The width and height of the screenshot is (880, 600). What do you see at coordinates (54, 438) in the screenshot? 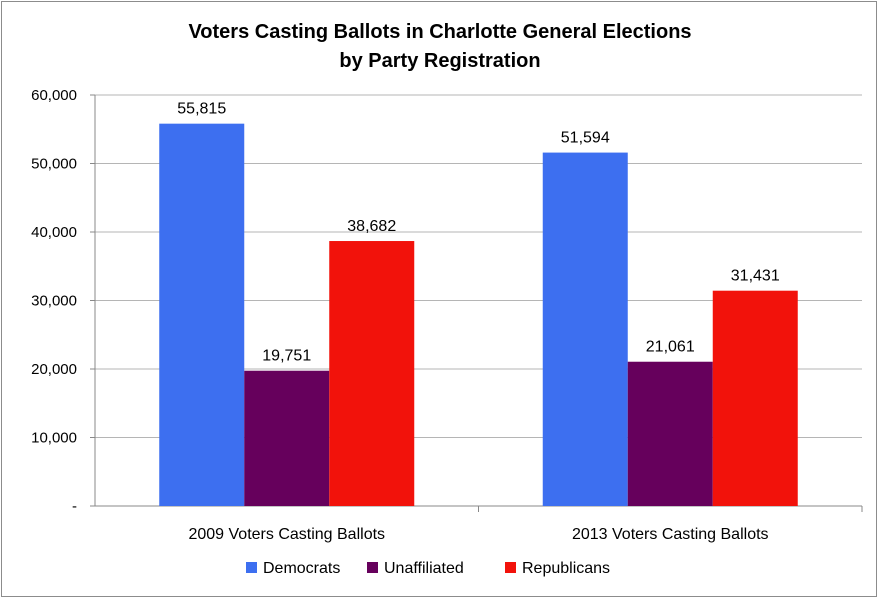
I see `y-tick-label: 10,000` at bounding box center [54, 438].